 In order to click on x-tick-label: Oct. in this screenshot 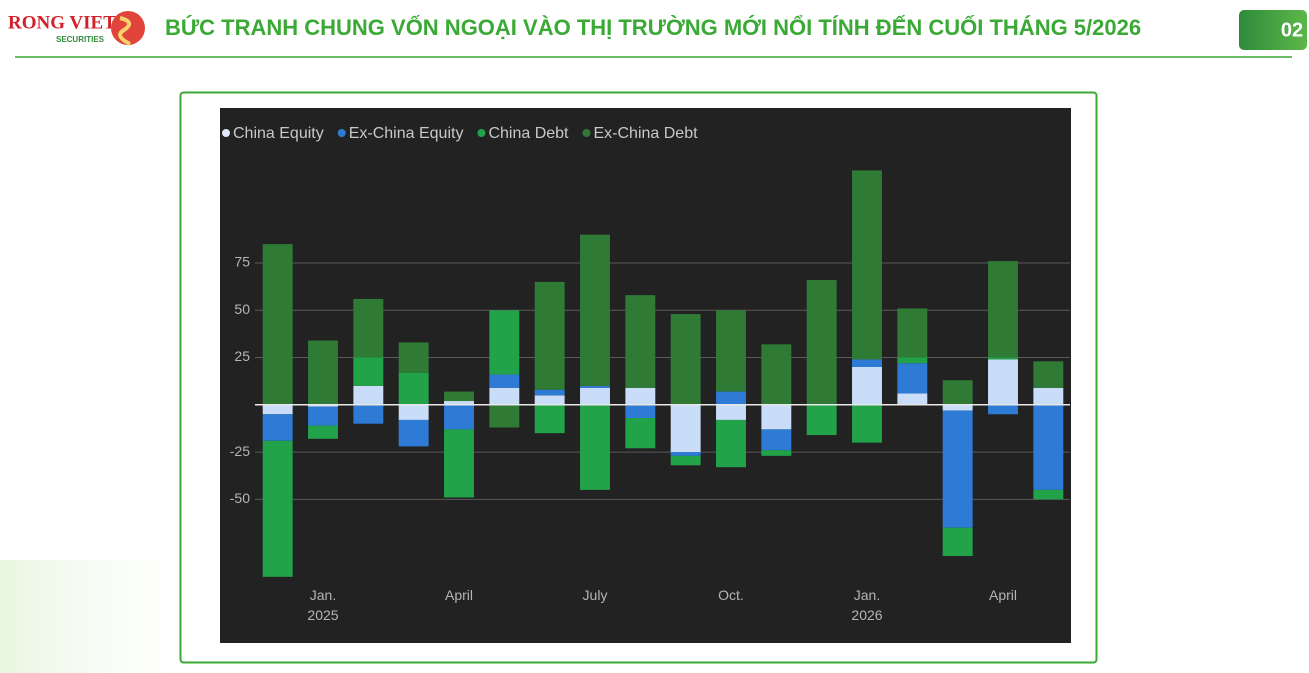, I will do `click(731, 595)`.